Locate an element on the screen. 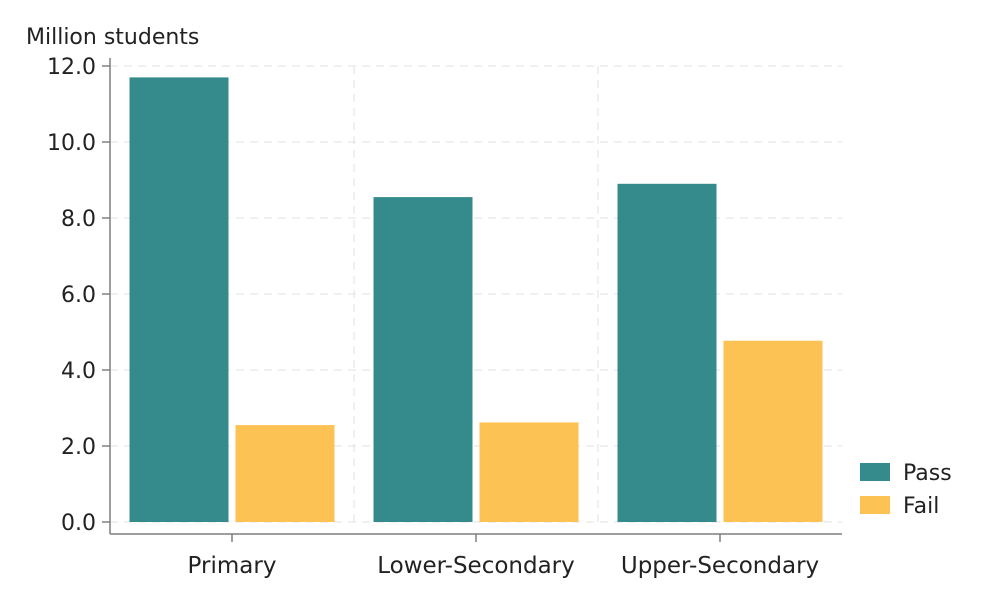  y-tick-label: 10.0 is located at coordinates (71, 143).